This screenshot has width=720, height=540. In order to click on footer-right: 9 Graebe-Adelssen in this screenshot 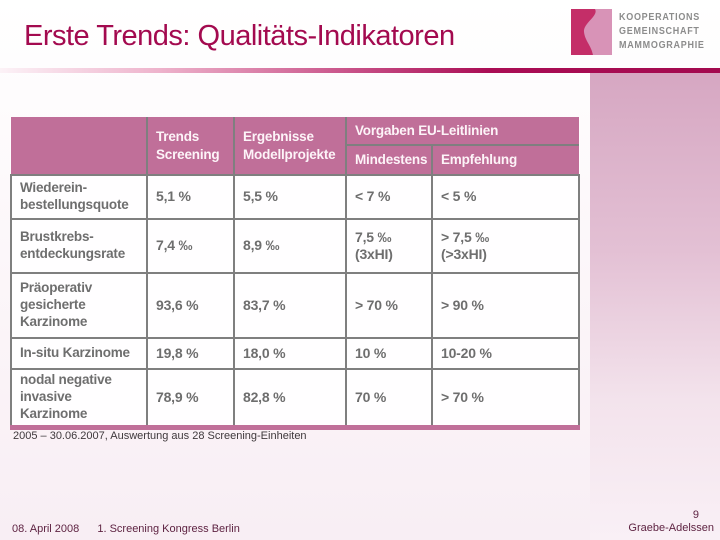, I will do `click(671, 523)`.